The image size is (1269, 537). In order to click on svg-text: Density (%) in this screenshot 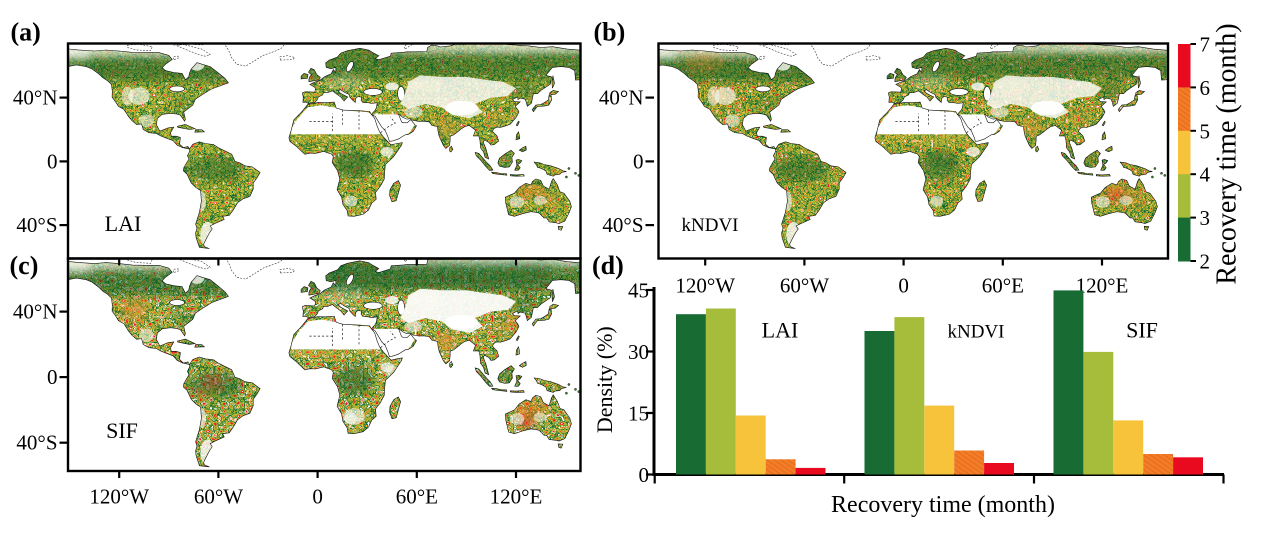, I will do `click(604, 379)`.